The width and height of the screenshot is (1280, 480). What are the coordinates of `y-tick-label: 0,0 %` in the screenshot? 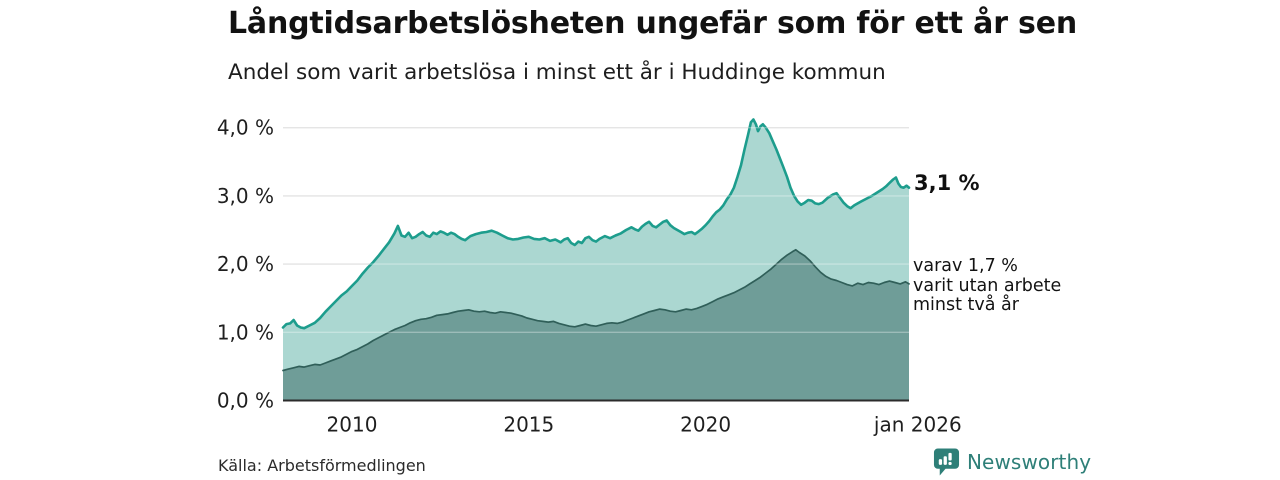 It's located at (245, 401).